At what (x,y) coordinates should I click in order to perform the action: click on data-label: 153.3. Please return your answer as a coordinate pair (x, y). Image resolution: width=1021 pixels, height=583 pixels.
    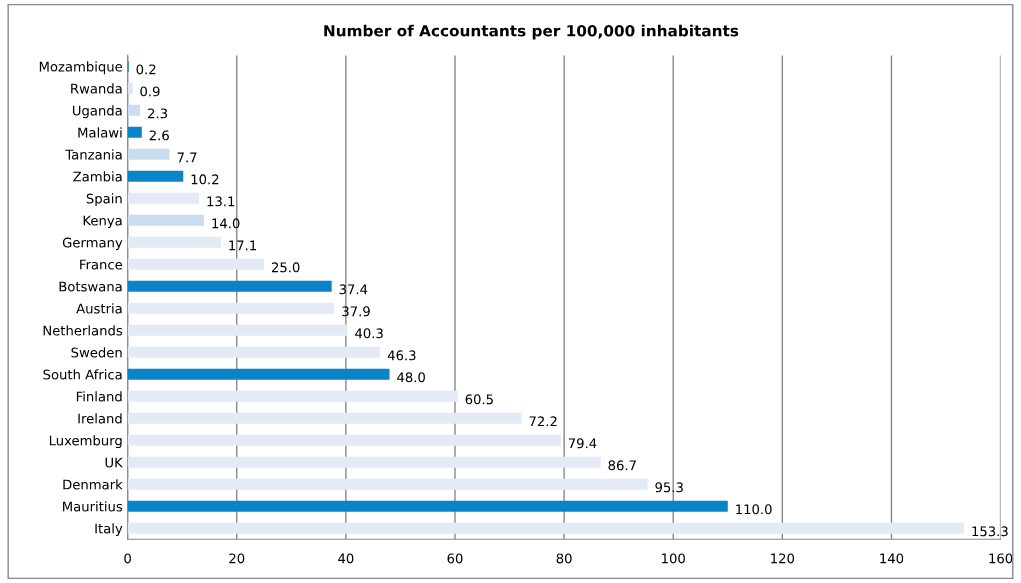
    Looking at the image, I should click on (990, 531).